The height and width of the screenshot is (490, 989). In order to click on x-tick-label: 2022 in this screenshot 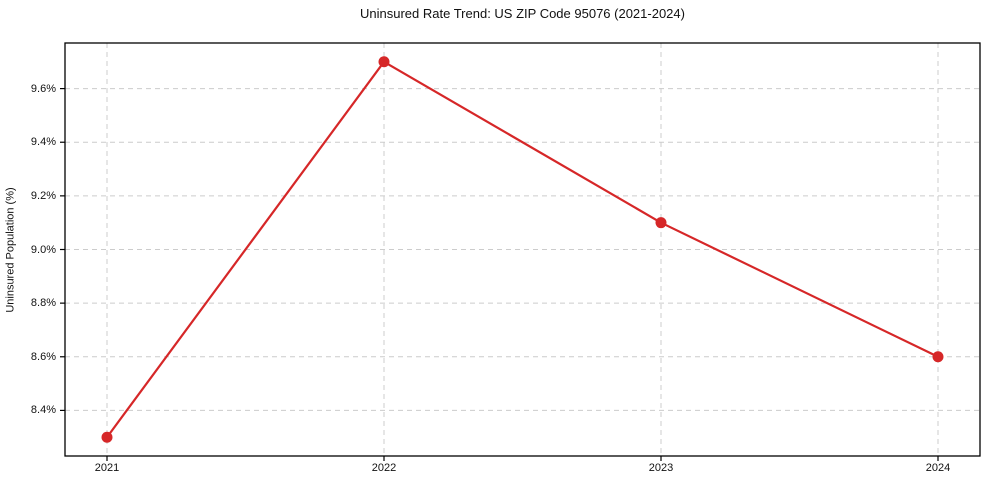, I will do `click(384, 468)`.